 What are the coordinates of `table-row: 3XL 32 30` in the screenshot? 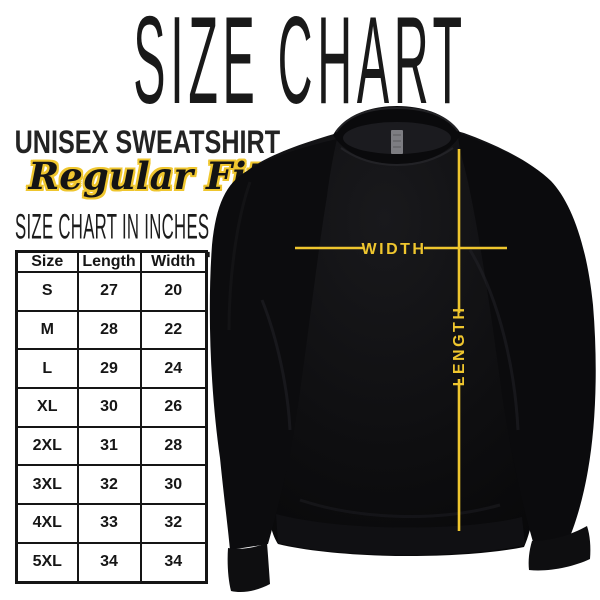 It's located at (111, 485).